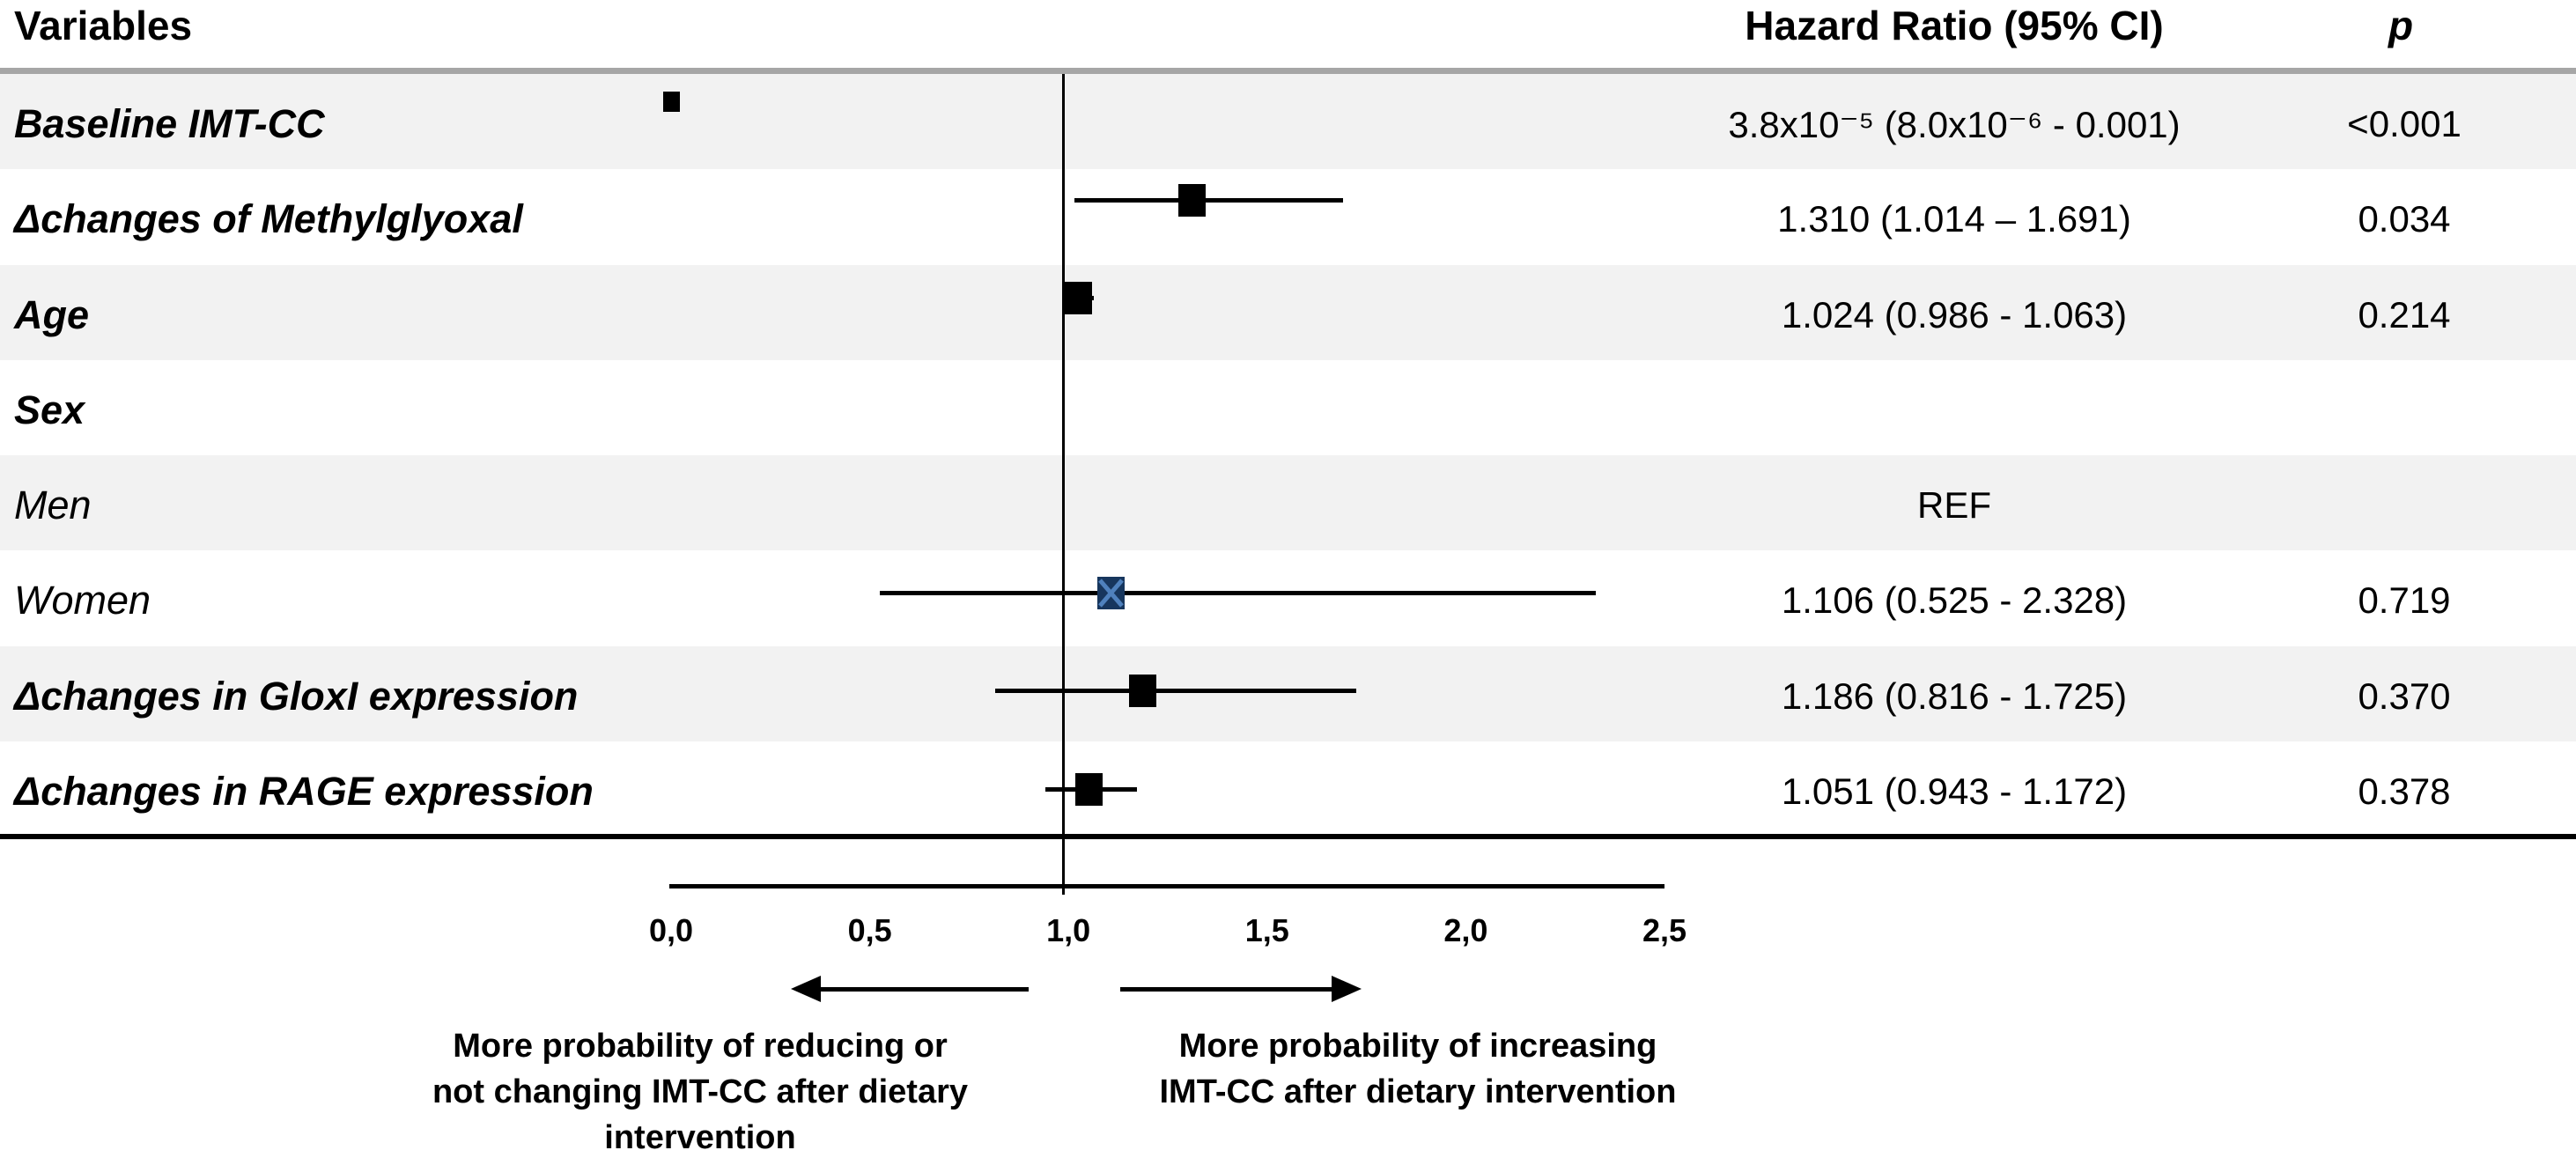  I want to click on hazard-ratio-value: 1.186 (0.816 - 1.725), so click(1954, 696).